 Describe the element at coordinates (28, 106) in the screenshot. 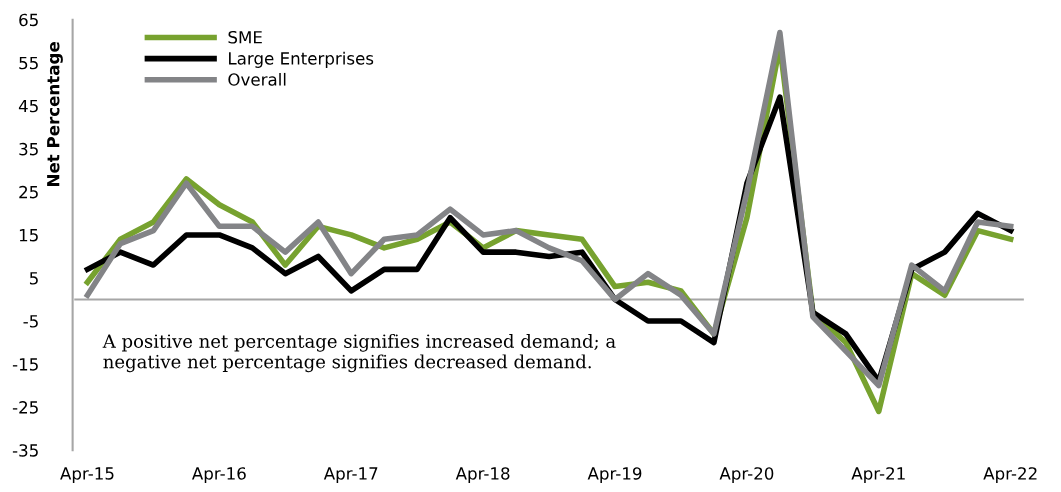

I see `y-tick-label: 45` at that location.